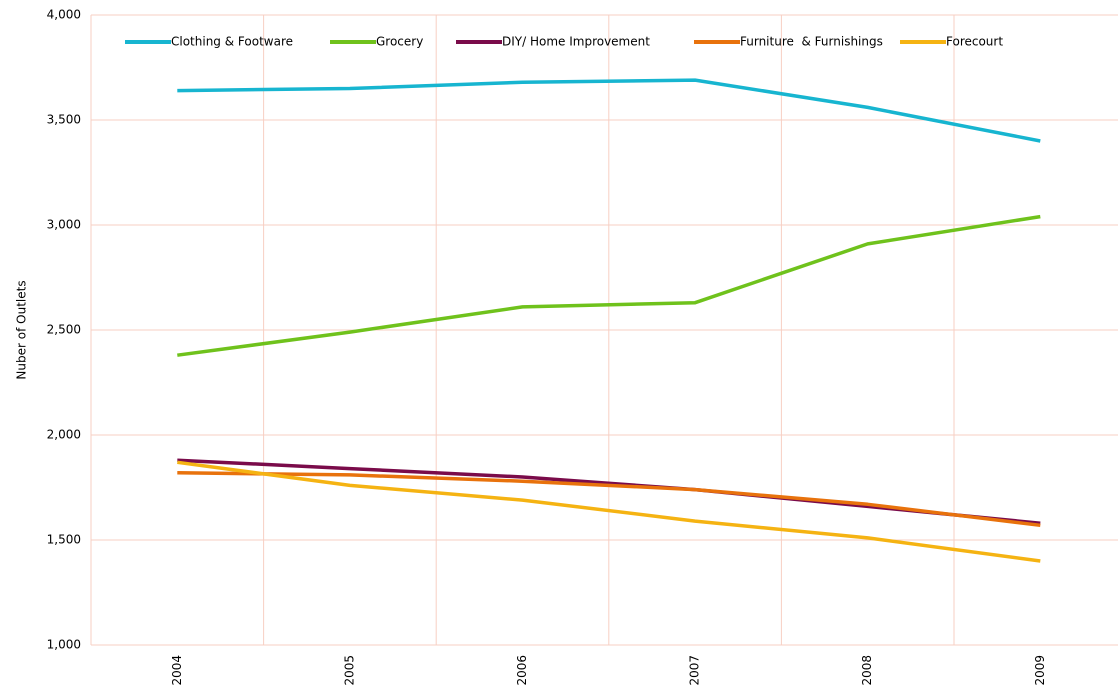 Image resolution: width=1118 pixels, height=691 pixels. I want to click on x-tick-label: 2006, so click(522, 670).